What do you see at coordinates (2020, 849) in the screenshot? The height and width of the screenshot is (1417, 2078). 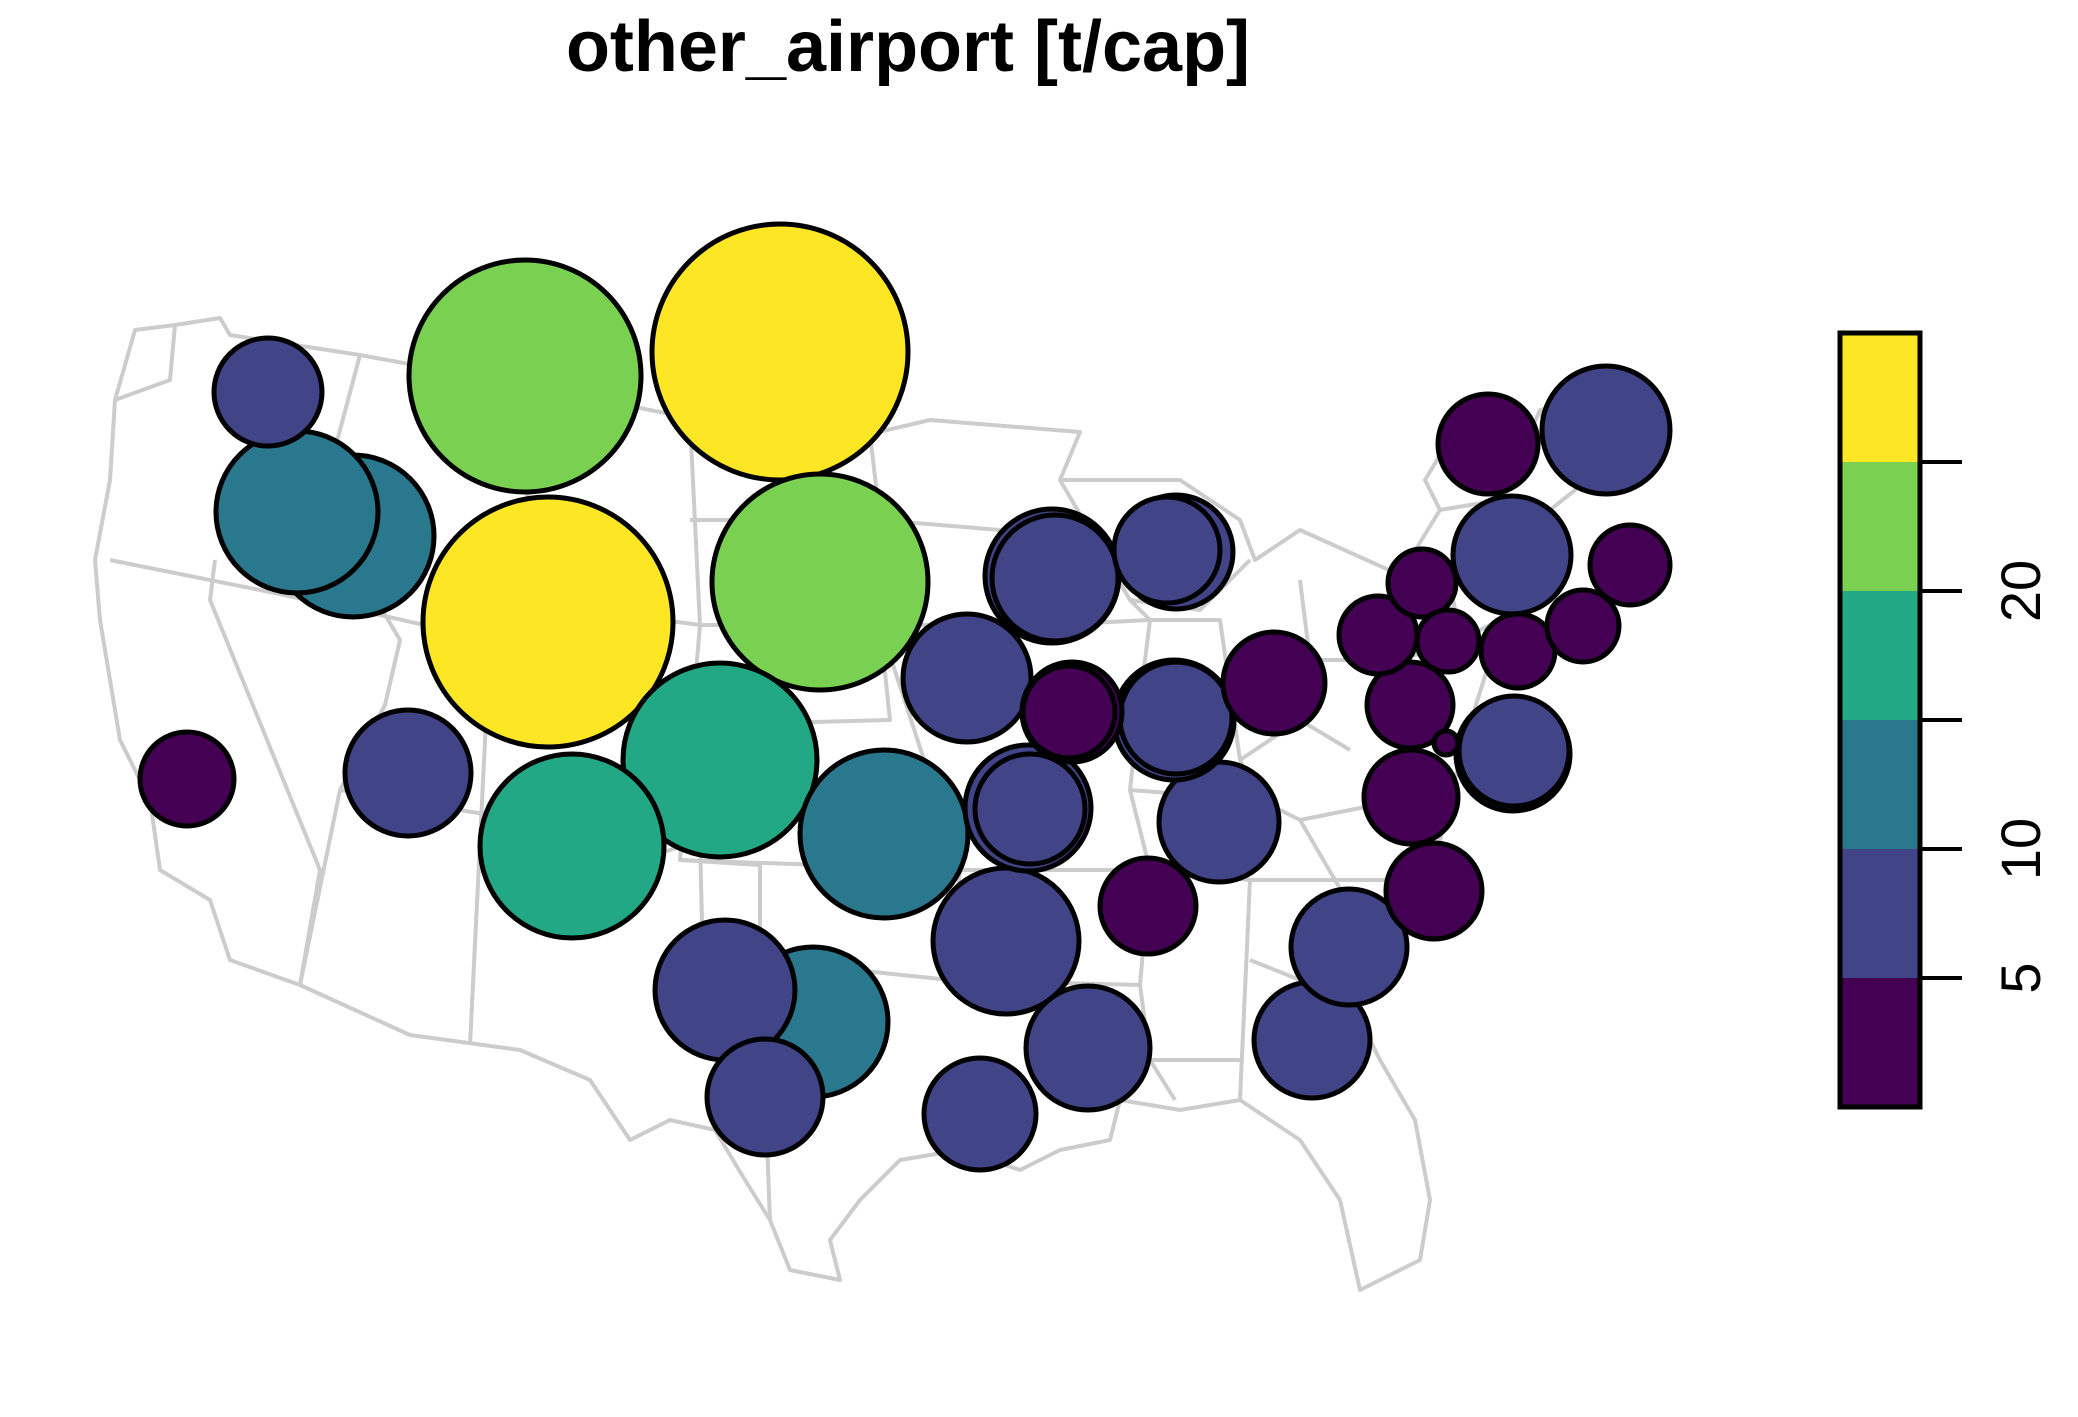 I see `legend-tick-label-1: 10` at bounding box center [2020, 849].